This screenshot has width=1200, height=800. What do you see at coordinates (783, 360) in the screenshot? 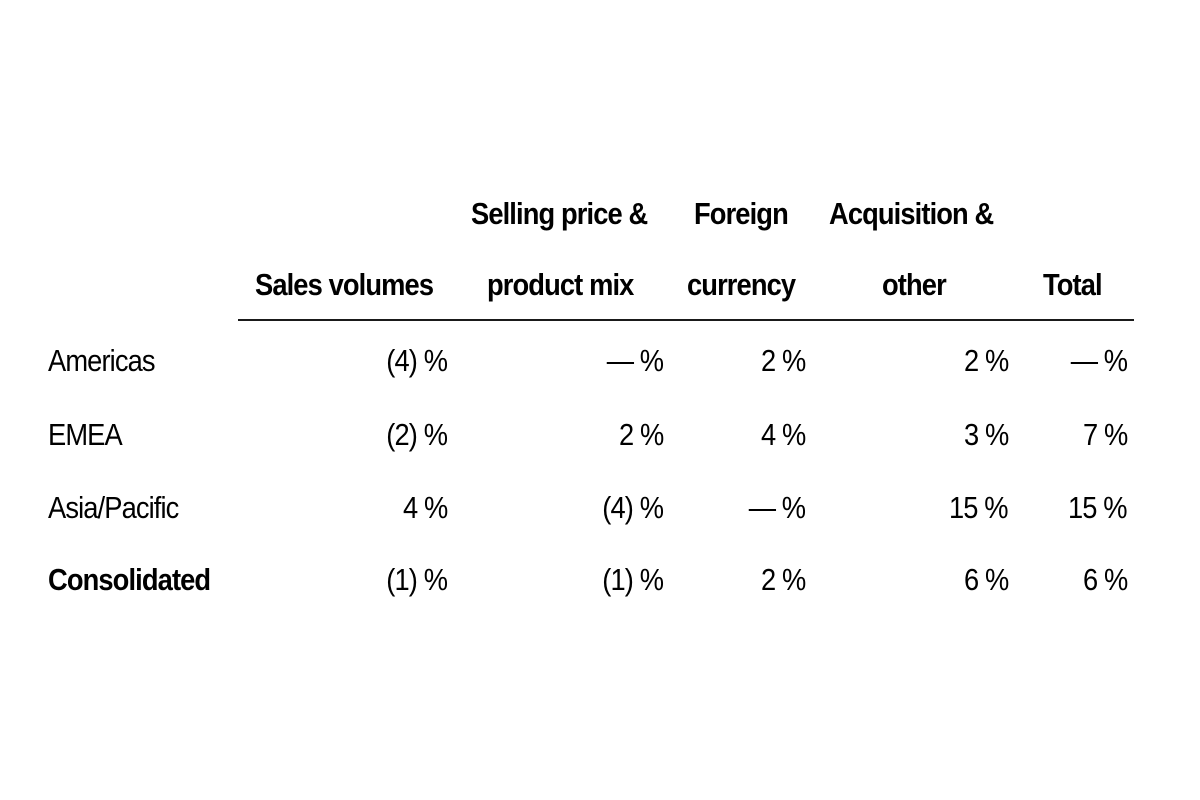
I see `cell-americas-currency: 2 %` at bounding box center [783, 360].